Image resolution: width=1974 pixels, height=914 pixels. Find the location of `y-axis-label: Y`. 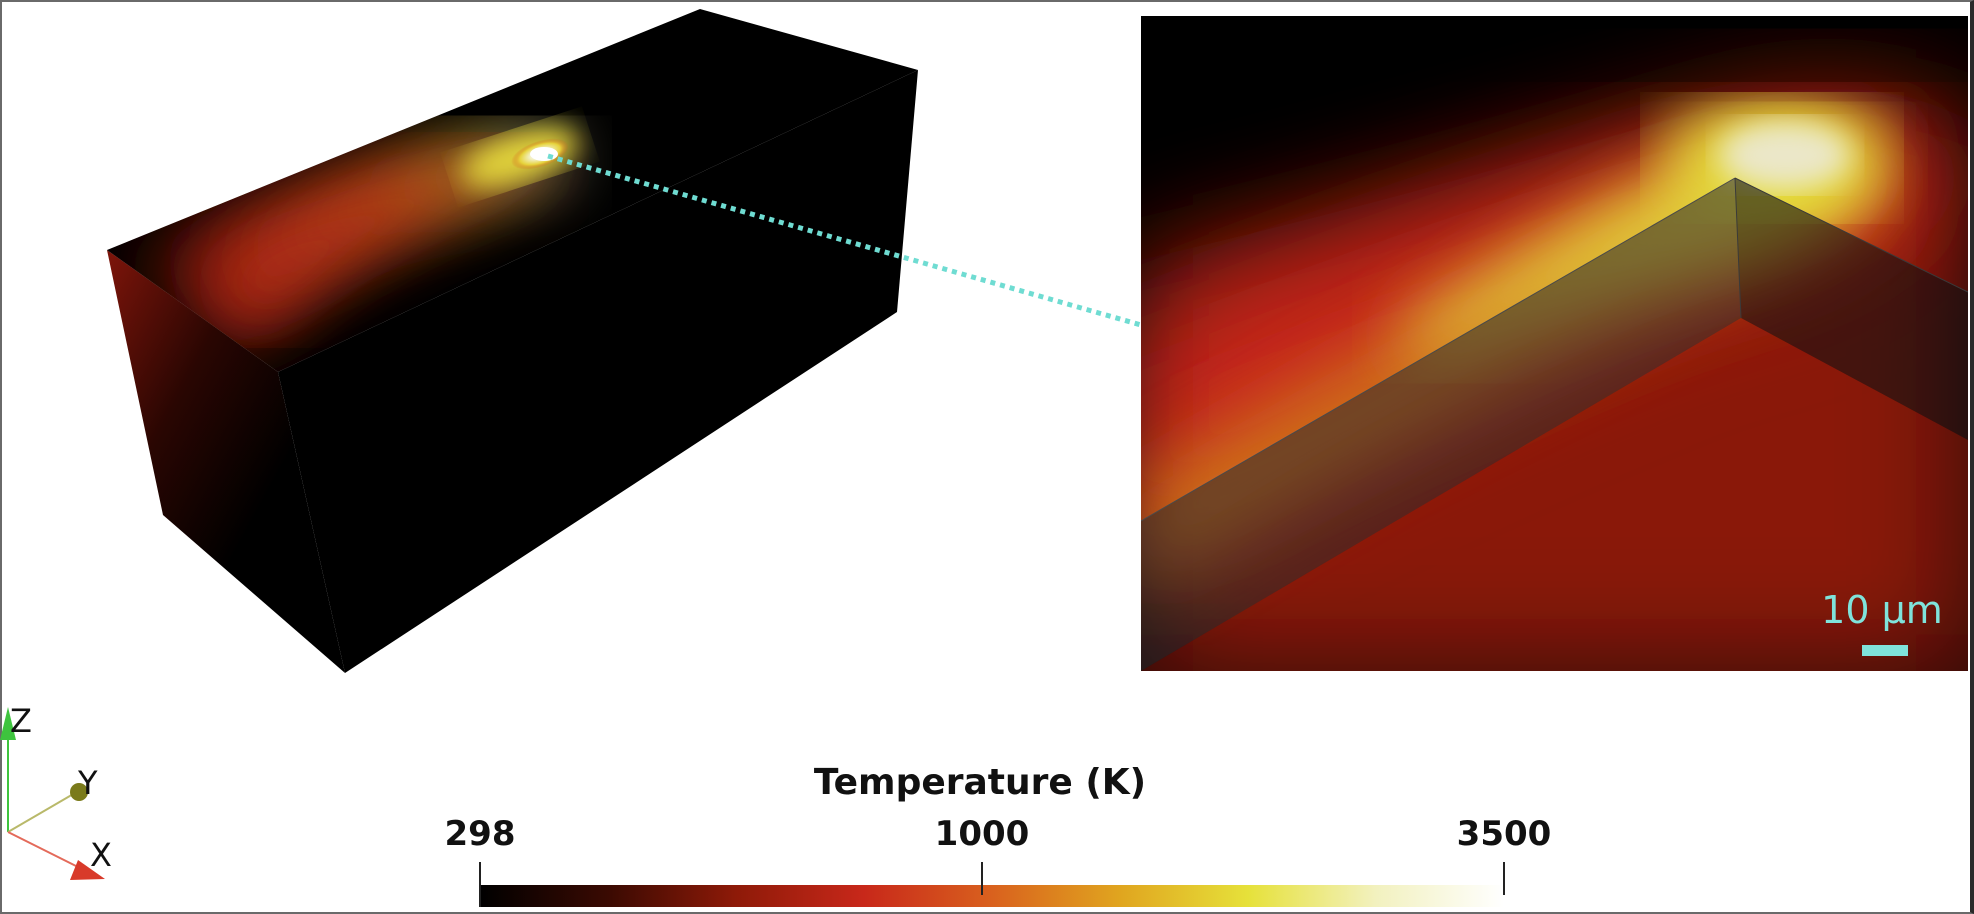

y-axis-label: Y is located at coordinates (88, 783).